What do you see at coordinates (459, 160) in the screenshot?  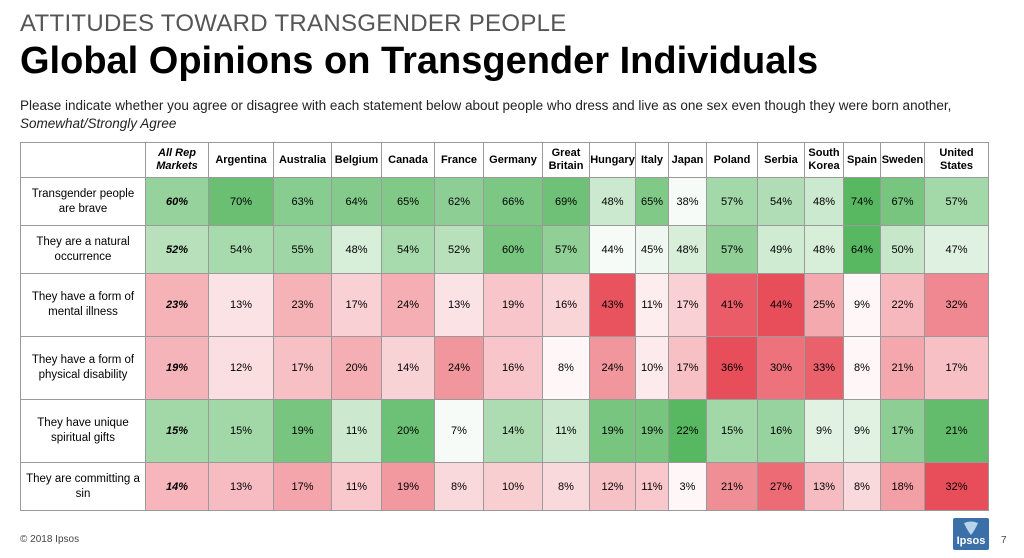 I see `column-header: France` at bounding box center [459, 160].